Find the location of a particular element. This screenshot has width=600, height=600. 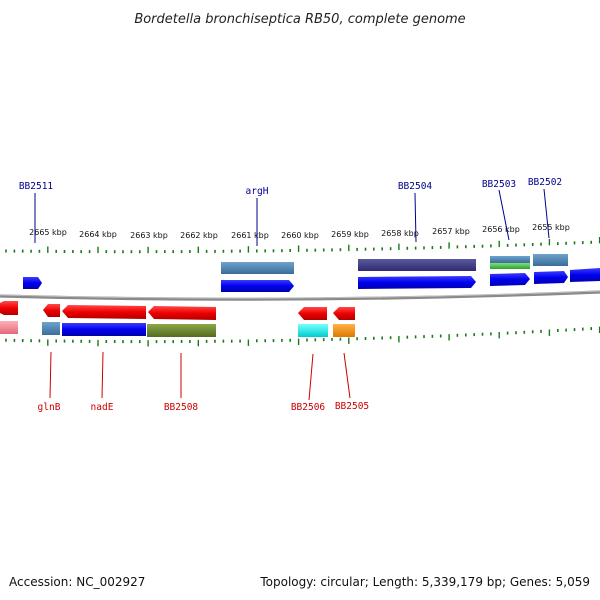

gene-bb2503 is located at coordinates (510, 279).